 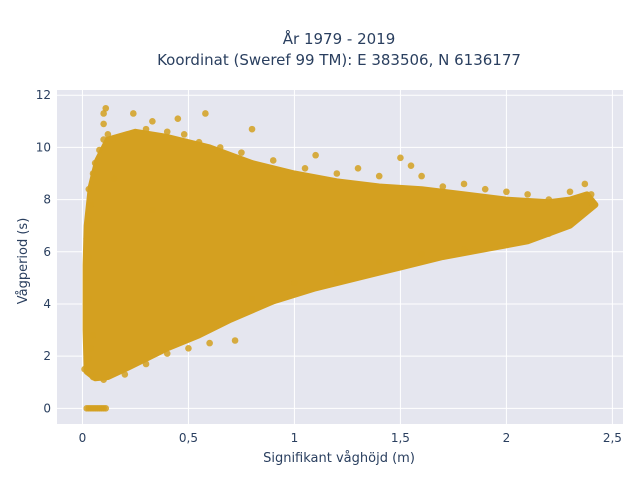 What do you see at coordinates (188, 438) in the screenshot?
I see `x-tick-label: 0,5` at bounding box center [188, 438].